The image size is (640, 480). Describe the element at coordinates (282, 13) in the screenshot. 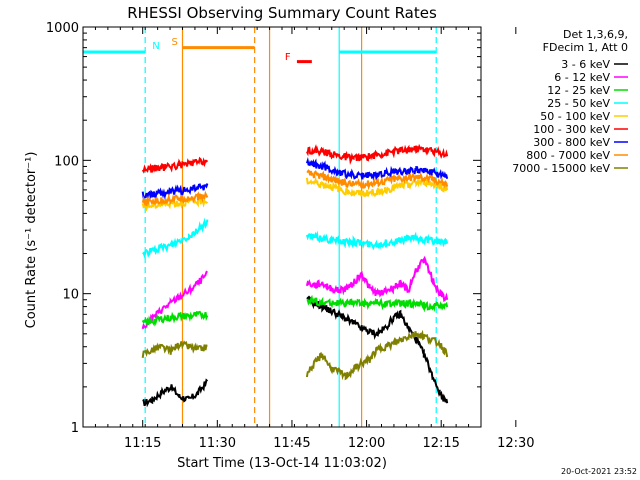

I see `chart-title: RHESSI Observing Summary Count Rates` at that location.